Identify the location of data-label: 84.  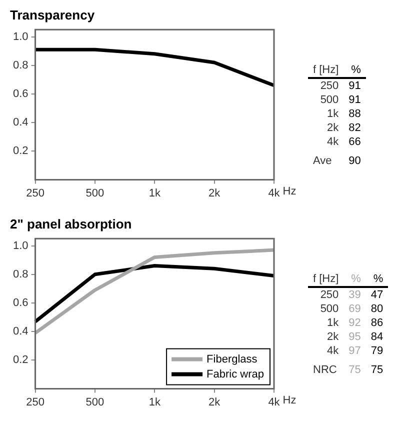
(377, 337).